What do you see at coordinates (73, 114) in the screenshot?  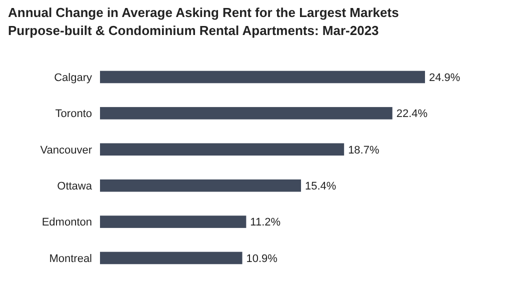 I see `y-tick-label: Toronto` at bounding box center [73, 114].